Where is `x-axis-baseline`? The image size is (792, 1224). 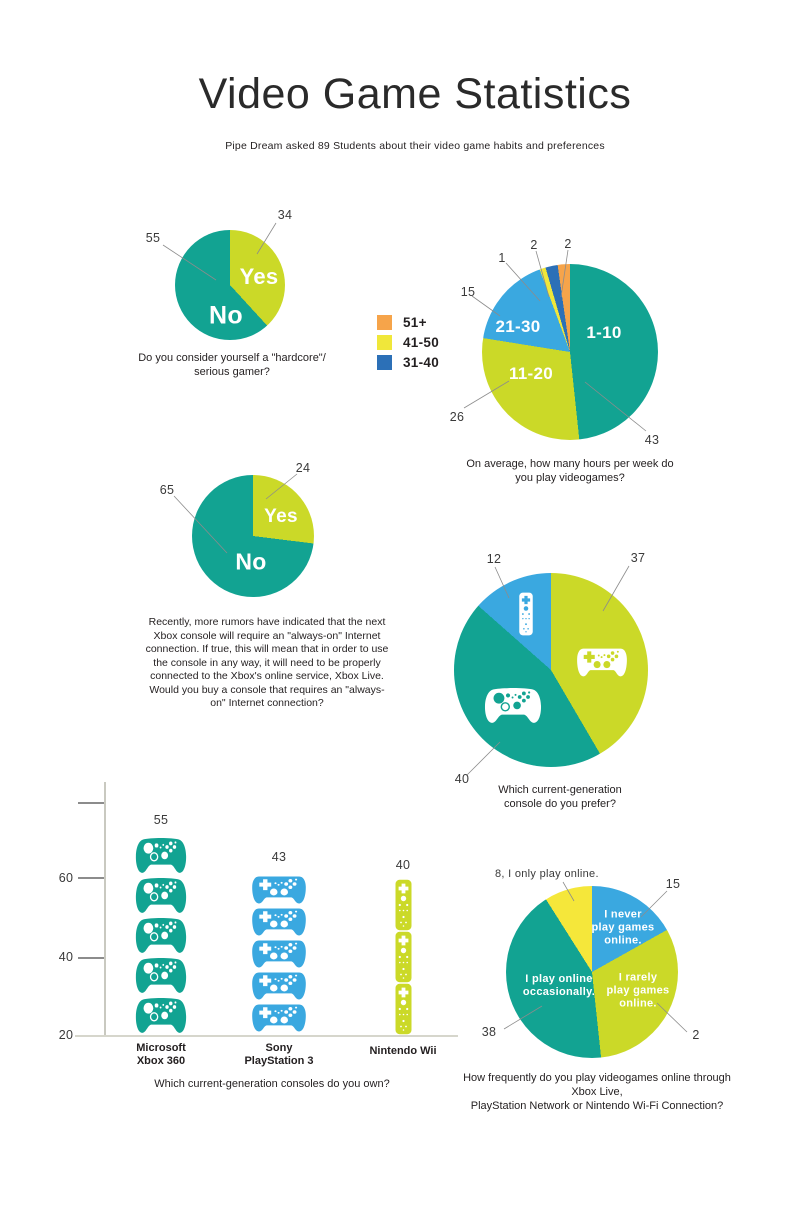
x-axis-baseline is located at coordinates (266, 1036).